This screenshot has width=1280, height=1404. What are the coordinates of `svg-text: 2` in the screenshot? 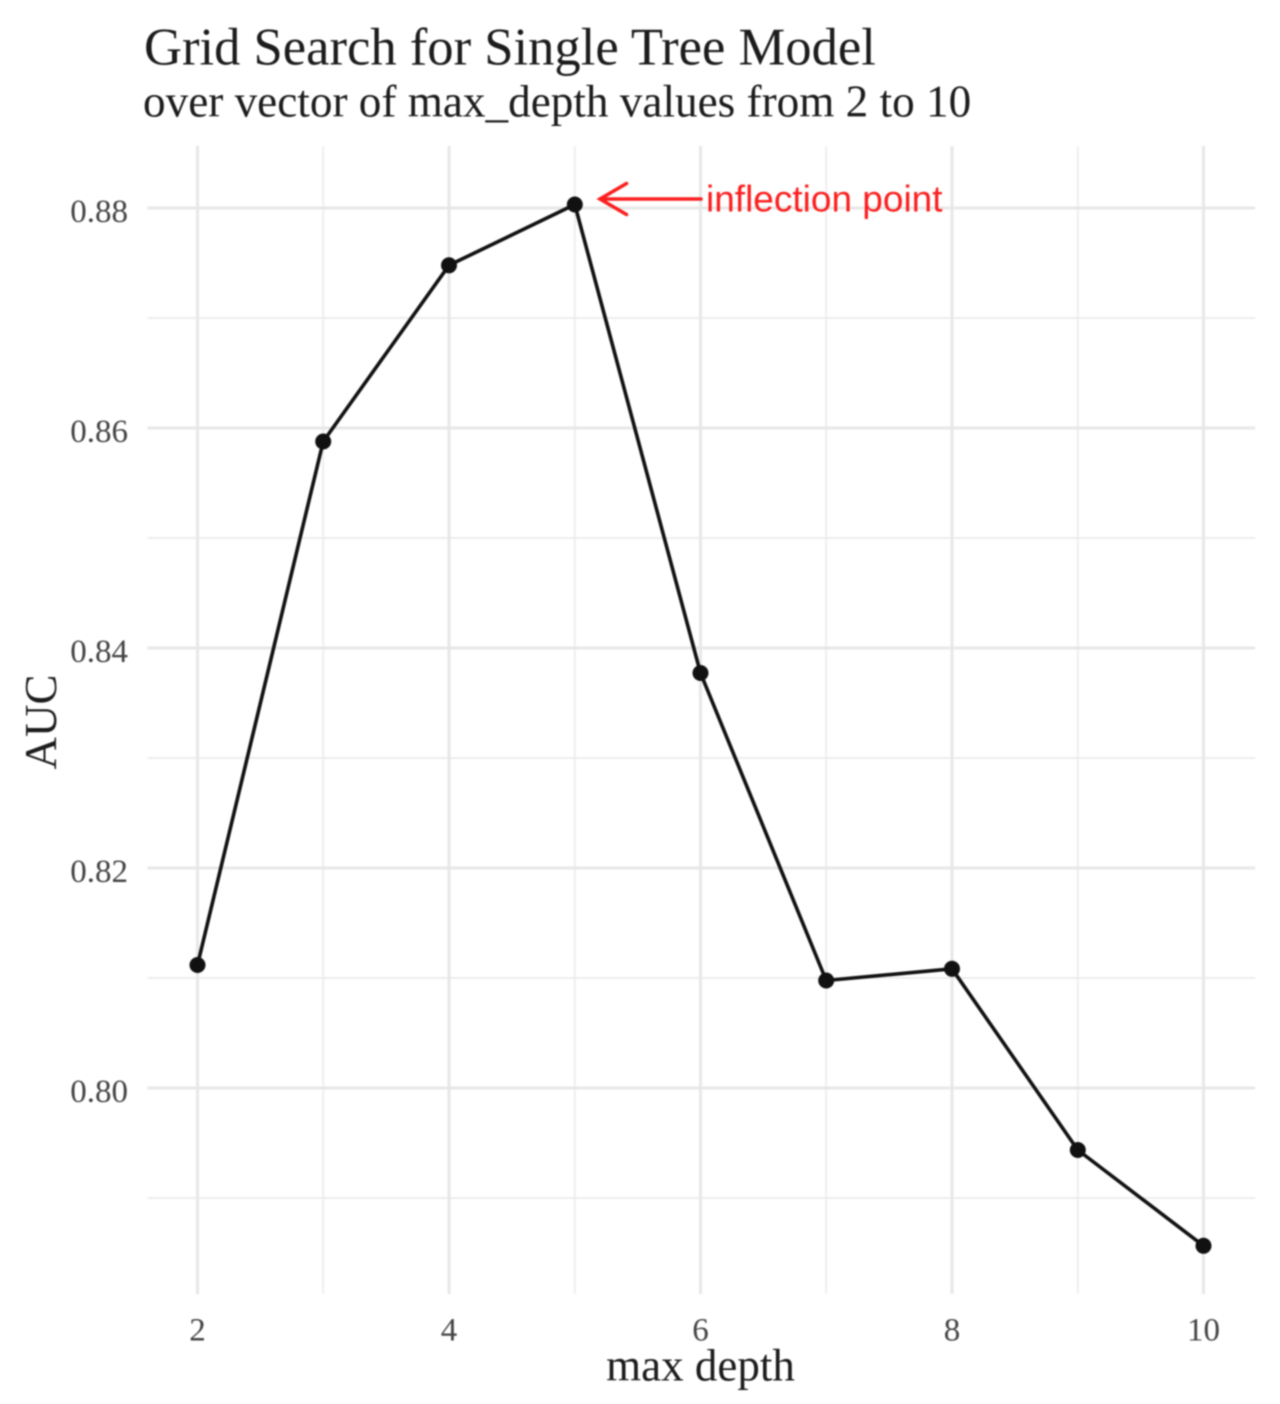 It's located at (197, 1331).